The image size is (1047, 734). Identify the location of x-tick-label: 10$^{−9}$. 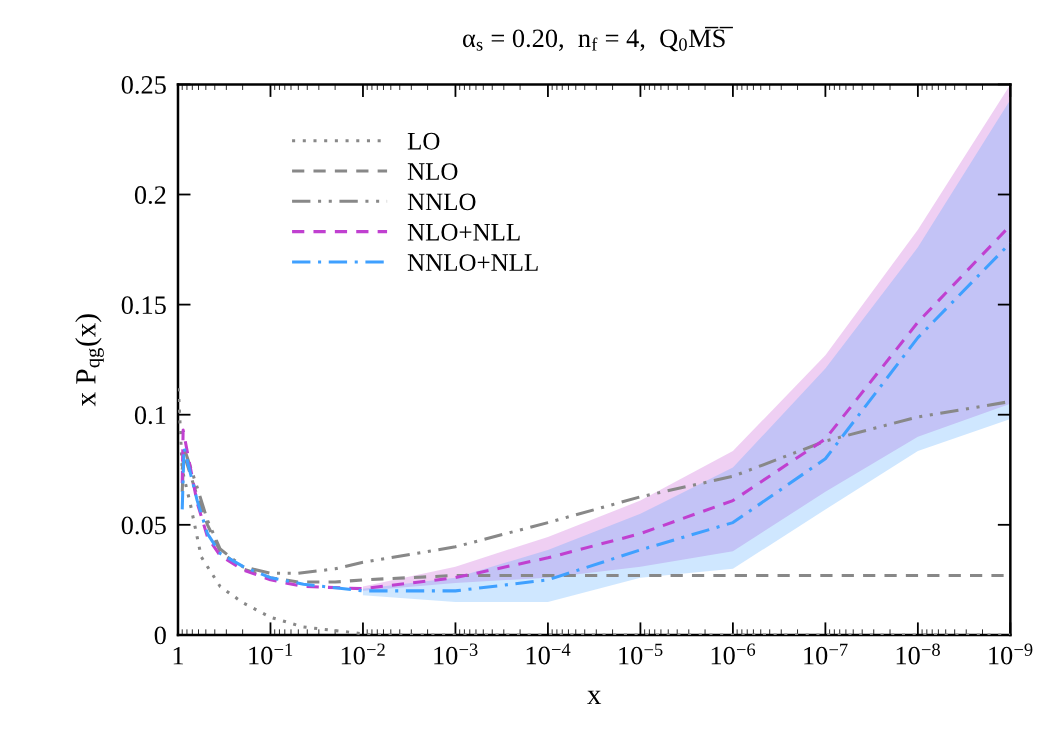
(1011, 654).